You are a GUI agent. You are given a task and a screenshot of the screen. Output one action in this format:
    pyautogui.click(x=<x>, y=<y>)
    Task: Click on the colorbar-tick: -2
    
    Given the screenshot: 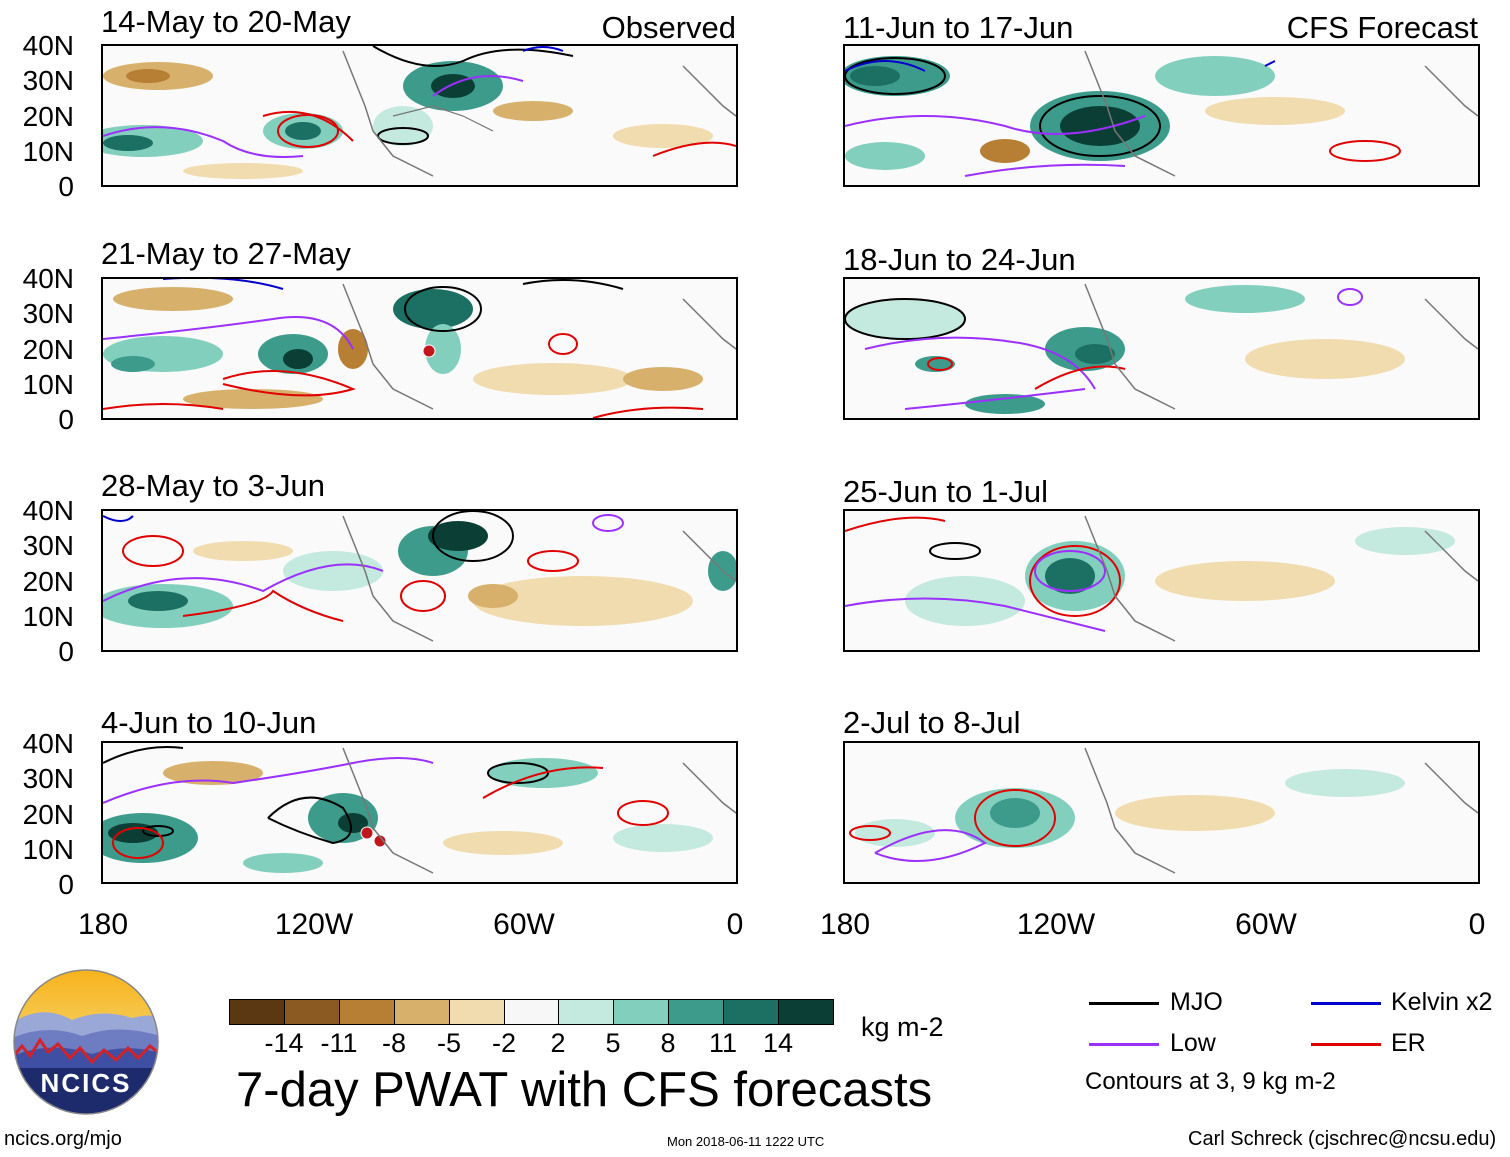 What is the action you would take?
    pyautogui.click(x=504, y=1043)
    